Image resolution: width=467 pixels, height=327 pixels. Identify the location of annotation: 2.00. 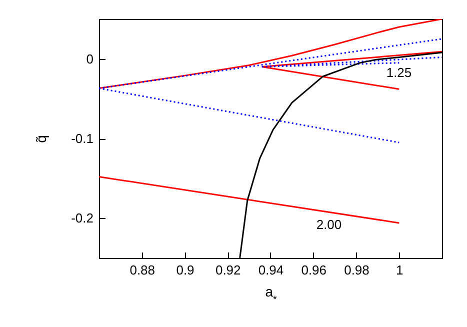
(329, 224).